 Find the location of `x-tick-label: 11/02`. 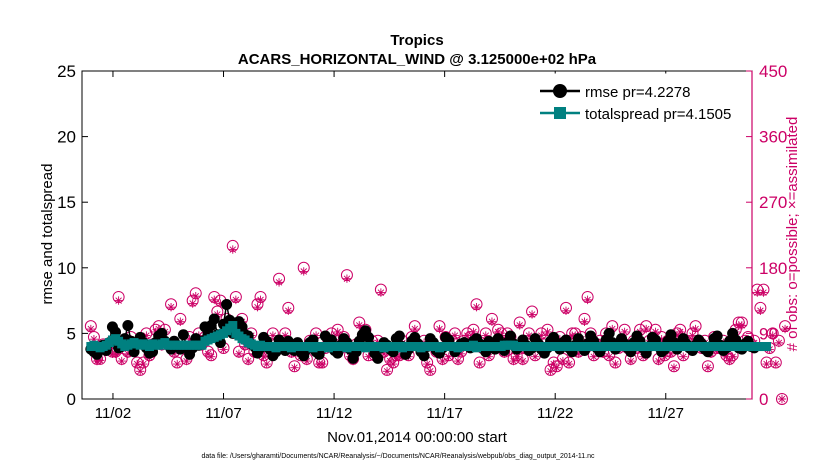

x-tick-label: 11/02 is located at coordinates (113, 413).